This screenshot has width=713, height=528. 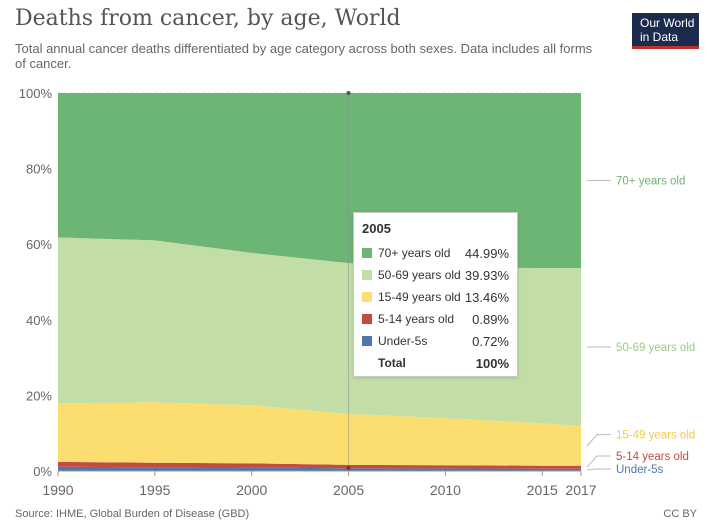 What do you see at coordinates (650, 182) in the screenshot?
I see `legend-label: 70+ years old` at bounding box center [650, 182].